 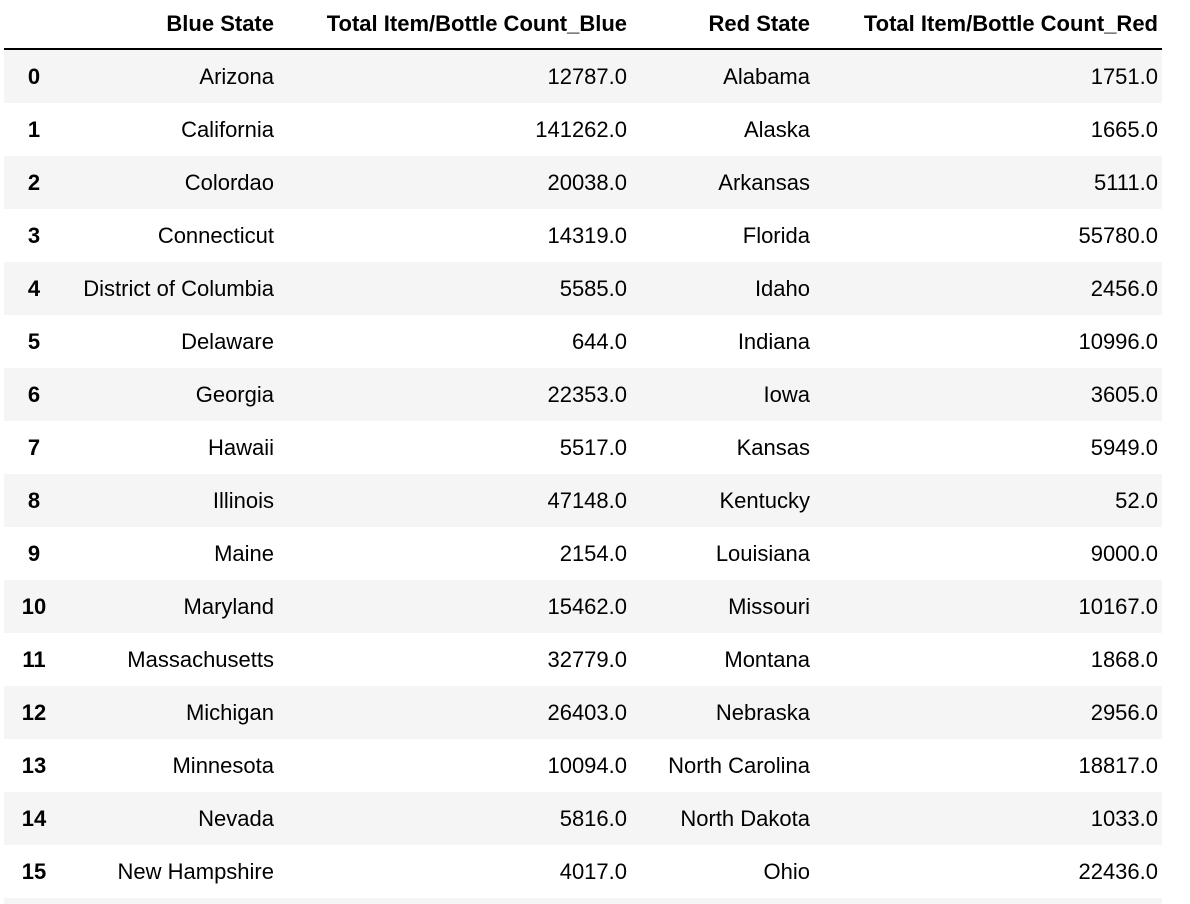 I want to click on cell-blue-count: 20038.0, so click(x=587, y=182).